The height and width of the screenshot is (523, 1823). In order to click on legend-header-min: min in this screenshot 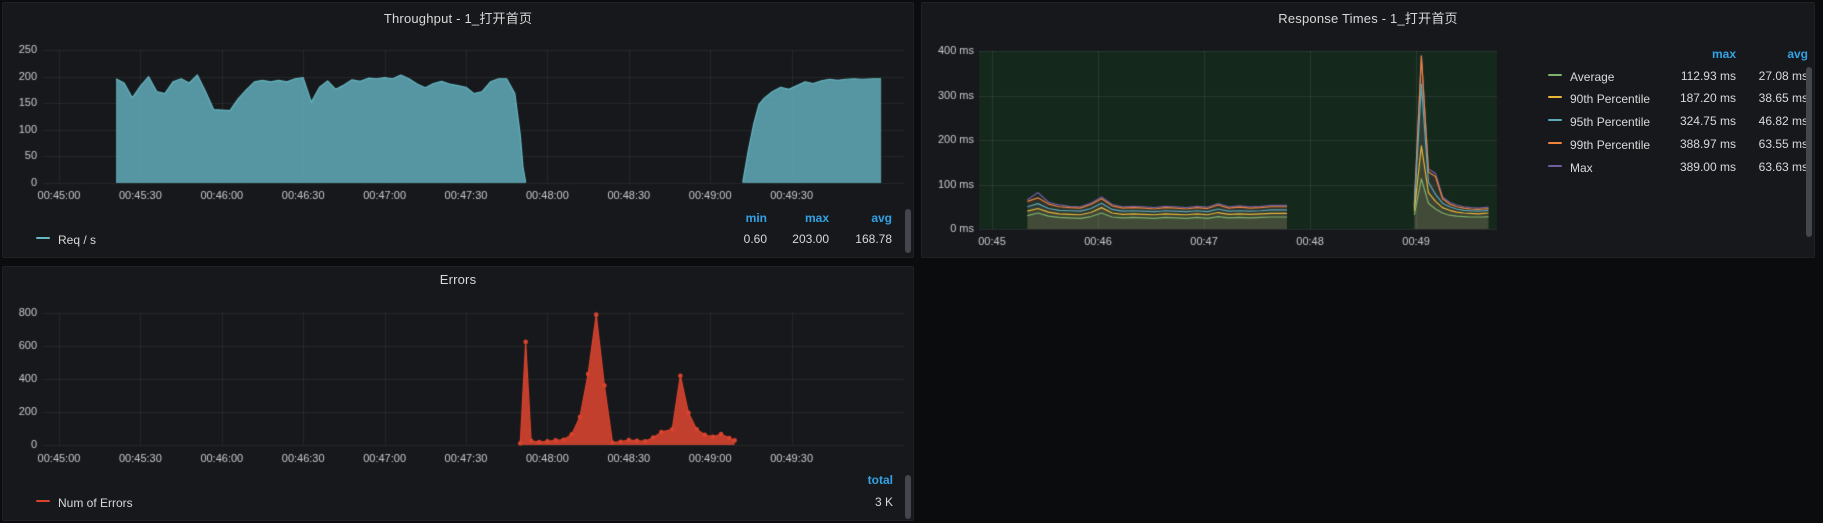, I will do `click(756, 218)`.